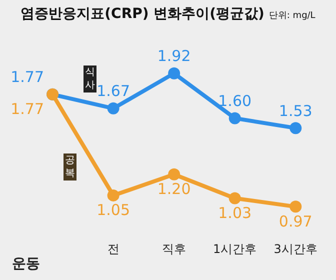  Describe the element at coordinates (113, 249) in the screenshot. I see `x-tick-label: 전` at that location.